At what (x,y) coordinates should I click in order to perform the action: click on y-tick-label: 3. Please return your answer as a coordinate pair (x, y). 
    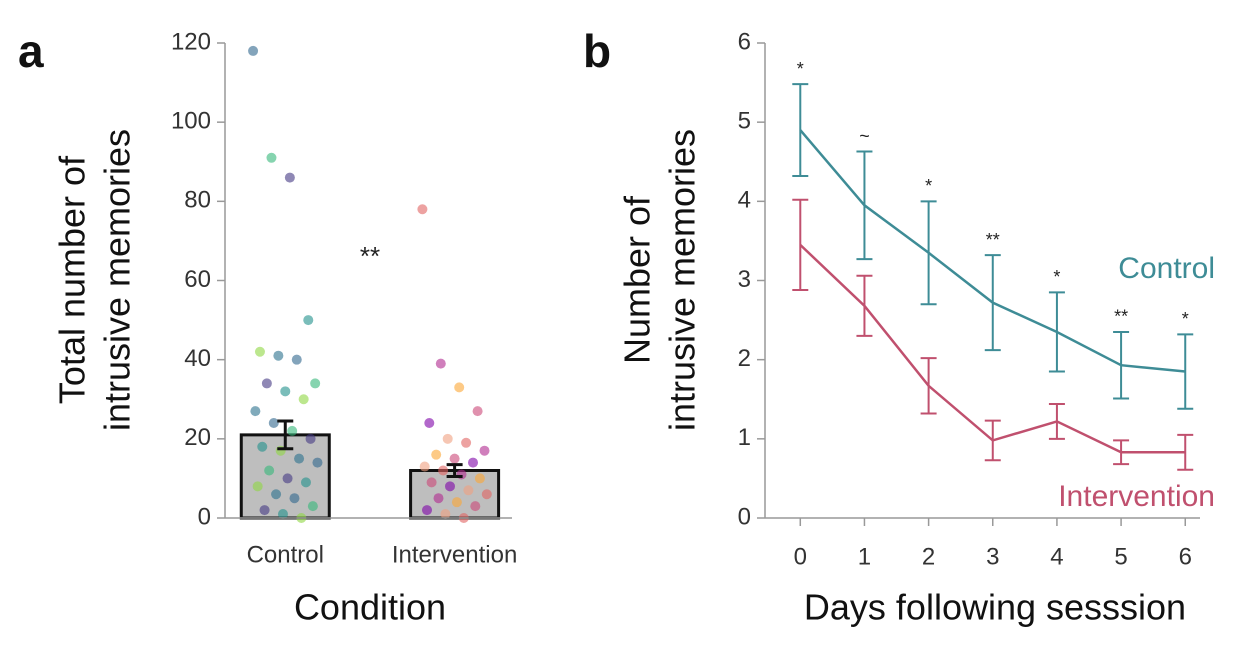
    Looking at the image, I should click on (744, 279).